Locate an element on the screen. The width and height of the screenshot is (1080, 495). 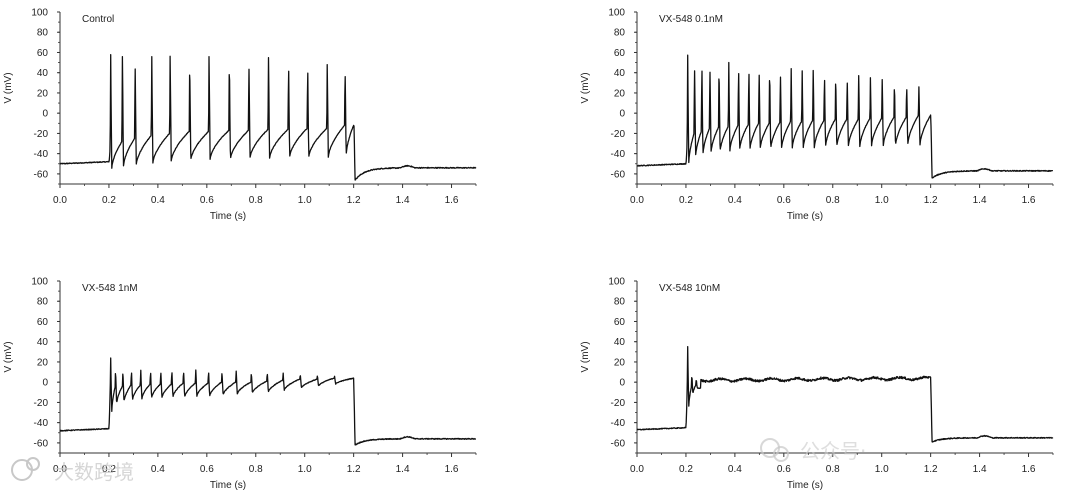
panel-title: VX-548 10nM is located at coordinates (689, 288).